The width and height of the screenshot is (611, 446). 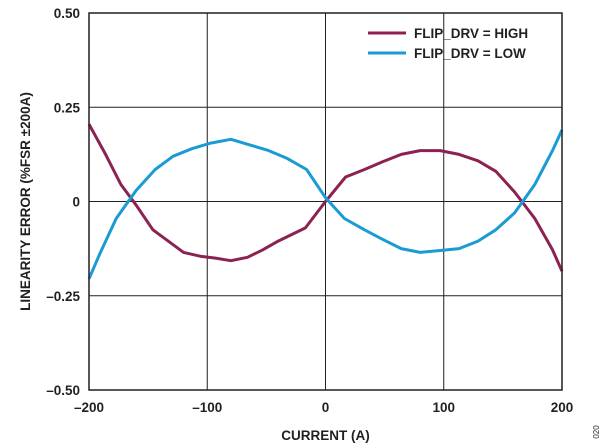 I want to click on y-tick-label: 0, so click(x=76, y=202).